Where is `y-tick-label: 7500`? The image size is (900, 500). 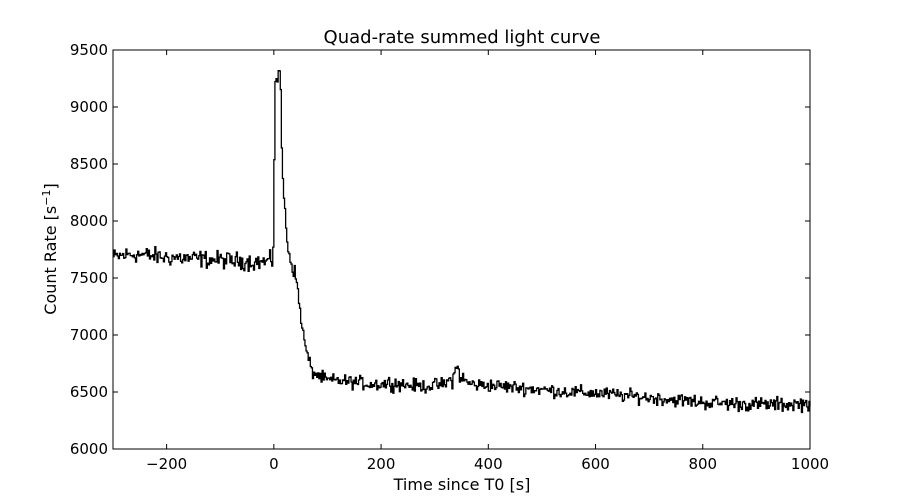 y-tick-label: 7500 is located at coordinates (89, 278).